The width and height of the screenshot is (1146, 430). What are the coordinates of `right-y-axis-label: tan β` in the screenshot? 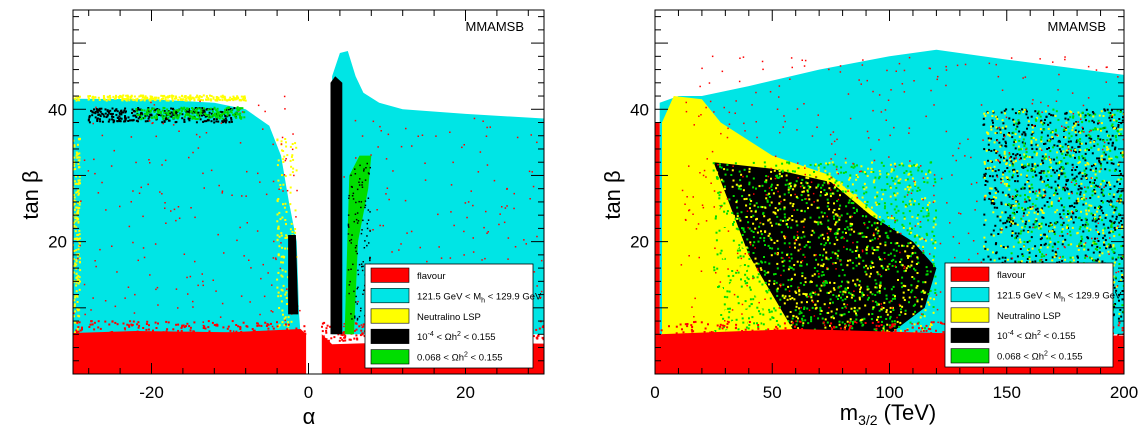 It's located at (612, 194).